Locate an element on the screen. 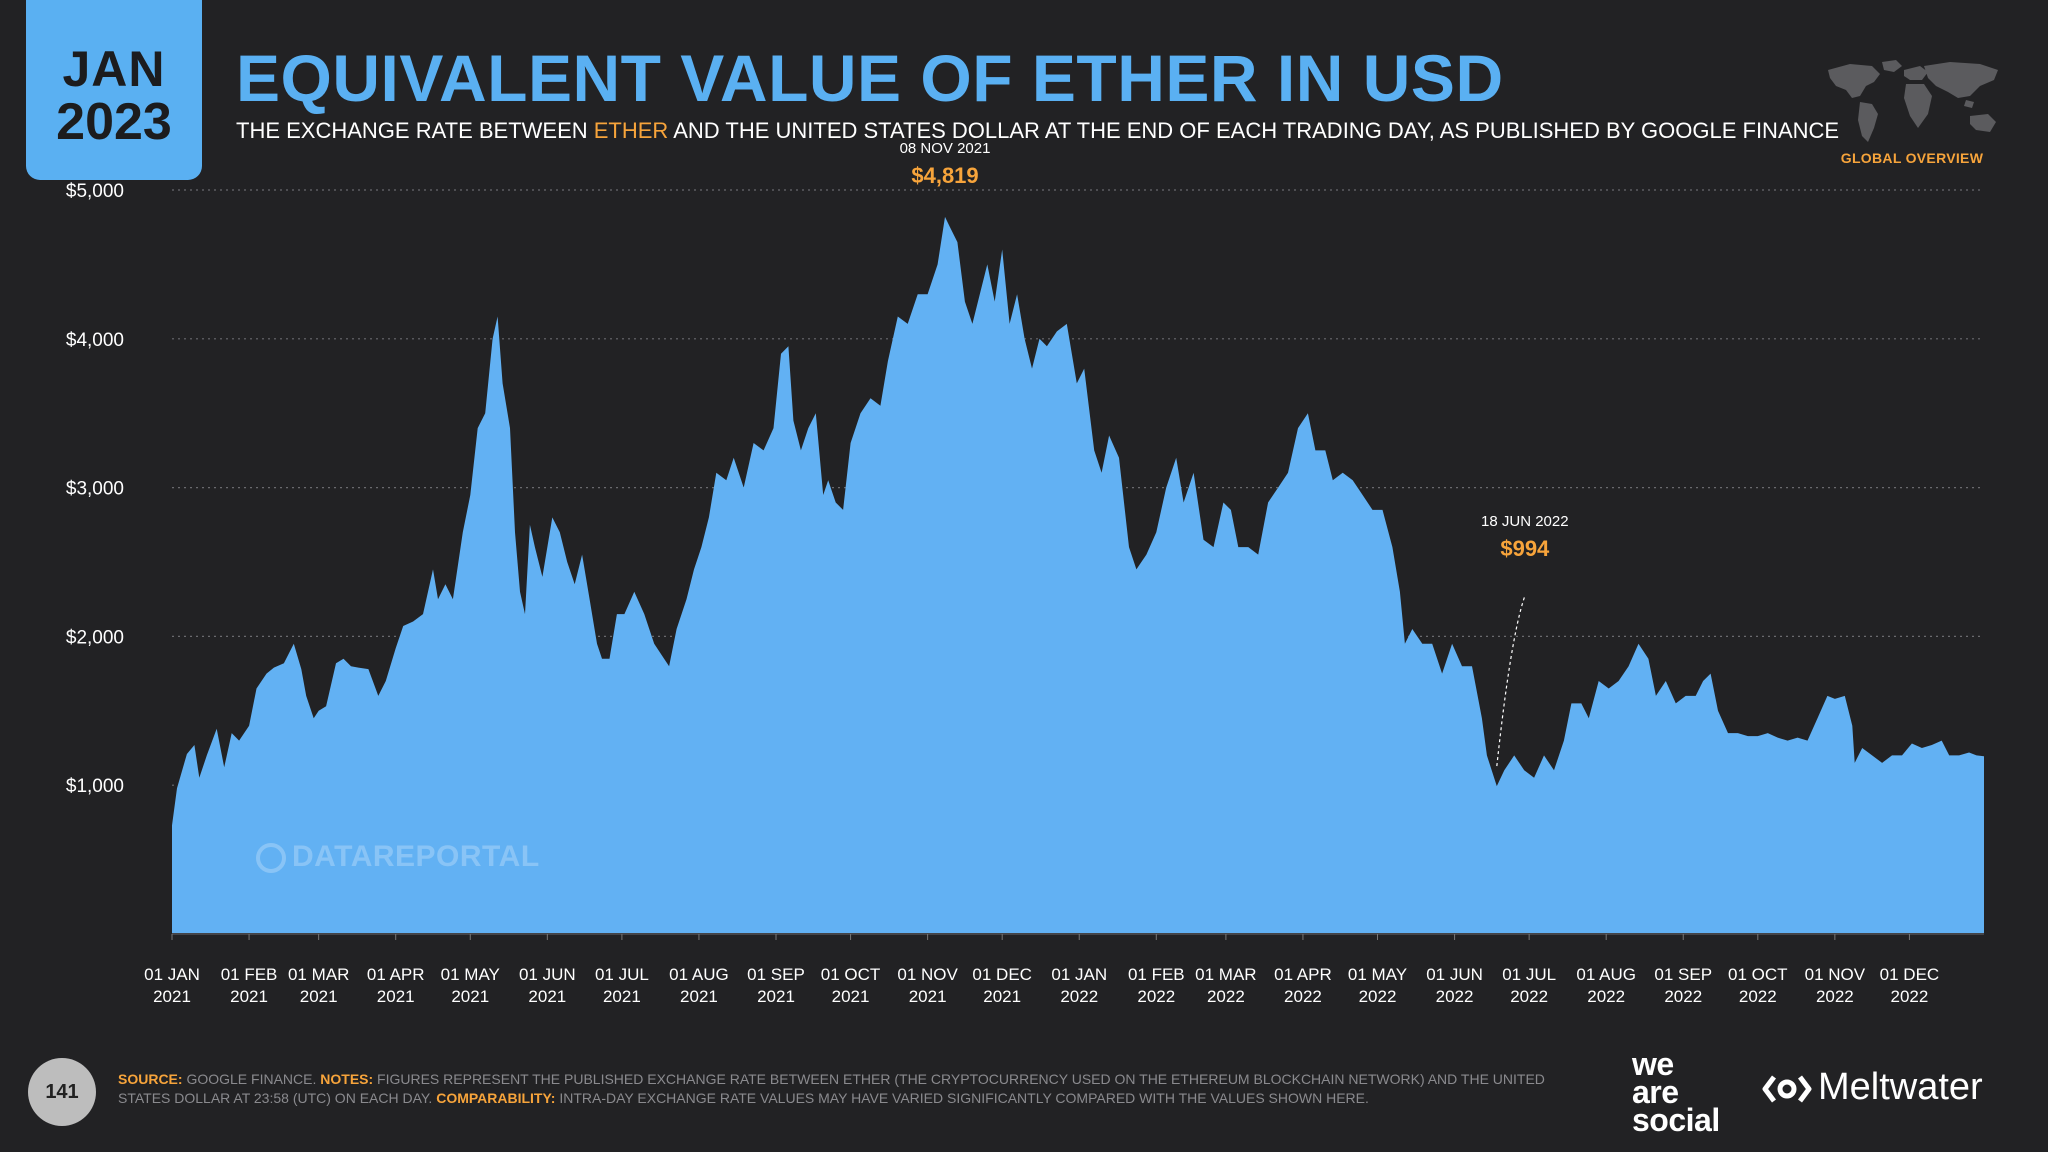 This screenshot has width=2048, height=1152. subtitle-text-before: THE EXCHANGE RATE BETWEEN is located at coordinates (415, 130).